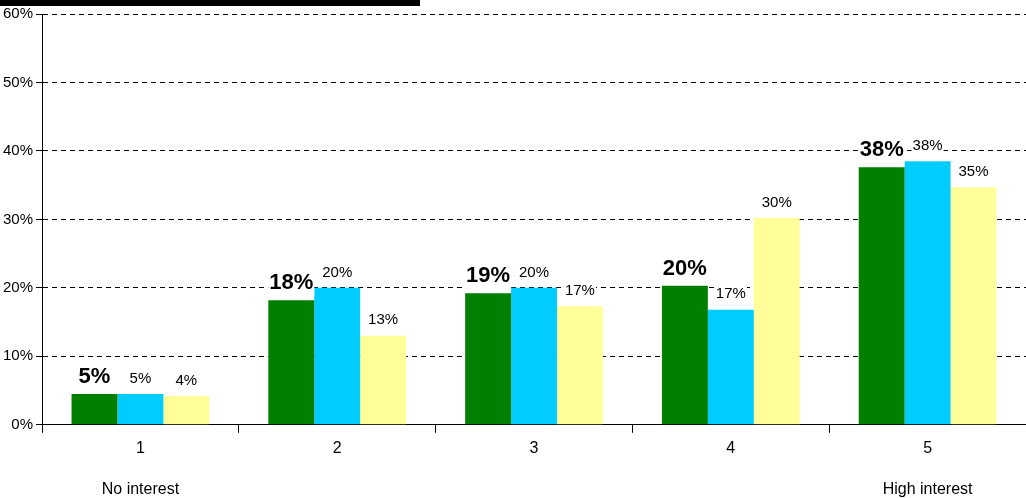 The height and width of the screenshot is (498, 1026). What do you see at coordinates (18, 218) in the screenshot?
I see `y-tick-label: 30%` at bounding box center [18, 218].